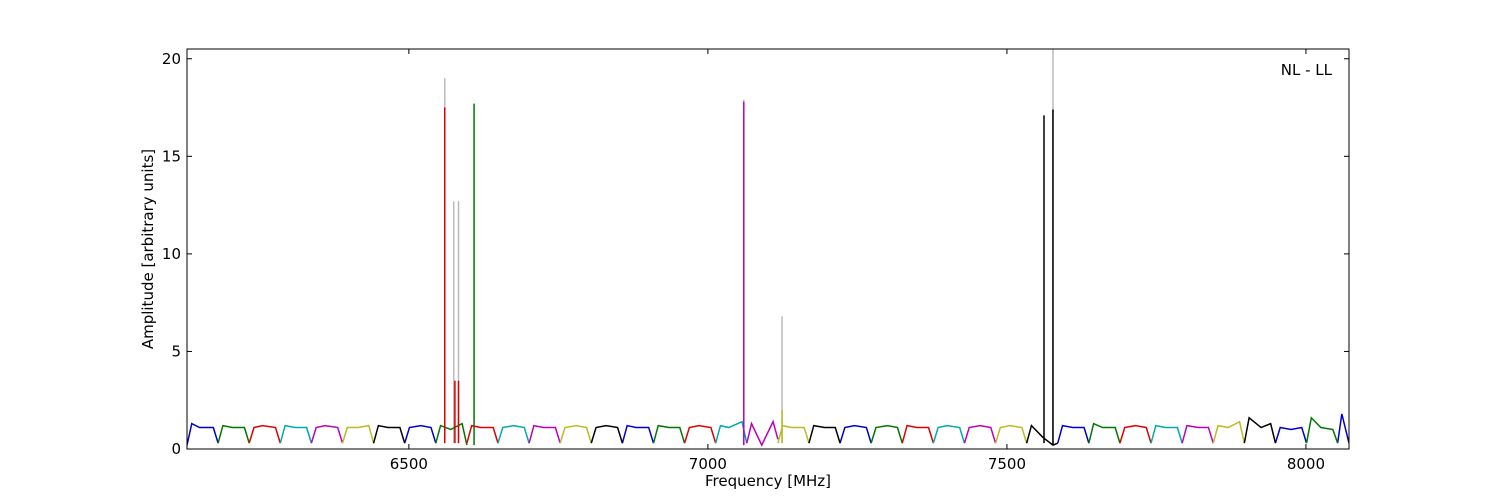 The width and height of the screenshot is (1500, 504). I want to click on y-tick-label: 20, so click(171, 59).